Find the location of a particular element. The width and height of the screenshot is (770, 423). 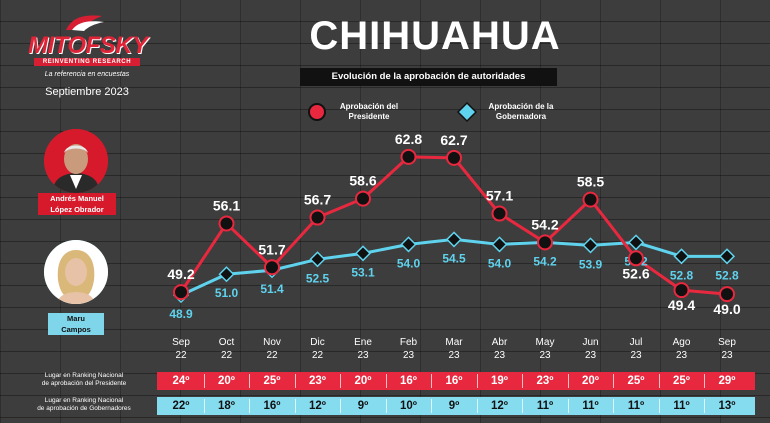

brand-subtitle: REINVENTING RESEARCH is located at coordinates (87, 62).